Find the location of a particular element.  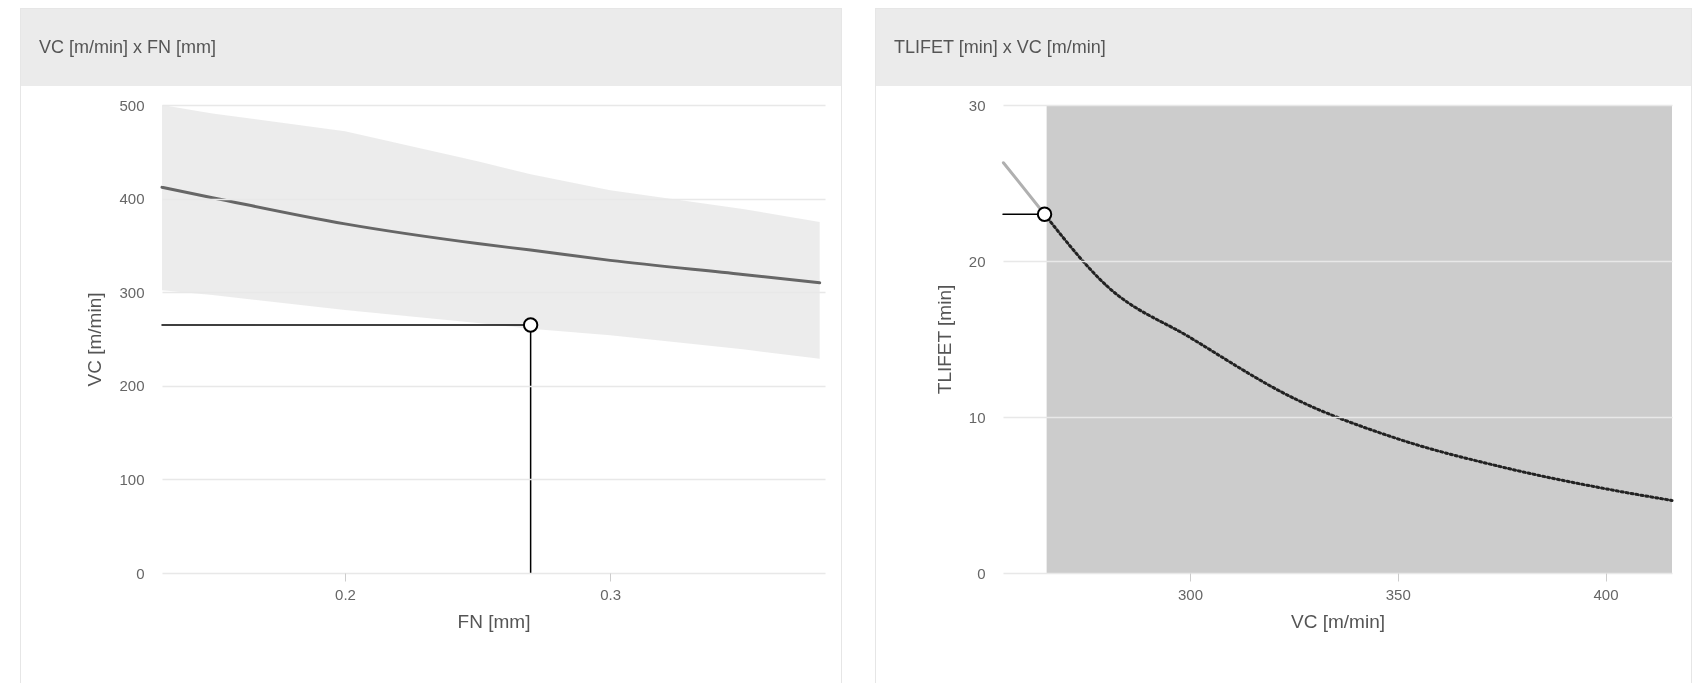

x-tick-label: 0.2 is located at coordinates (345, 594).